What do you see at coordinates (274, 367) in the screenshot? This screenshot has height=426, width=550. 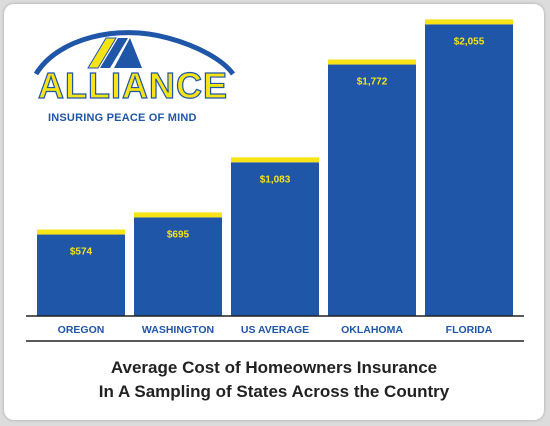 I see `chart-title: Average Cost of Homeowners Insurance` at bounding box center [274, 367].